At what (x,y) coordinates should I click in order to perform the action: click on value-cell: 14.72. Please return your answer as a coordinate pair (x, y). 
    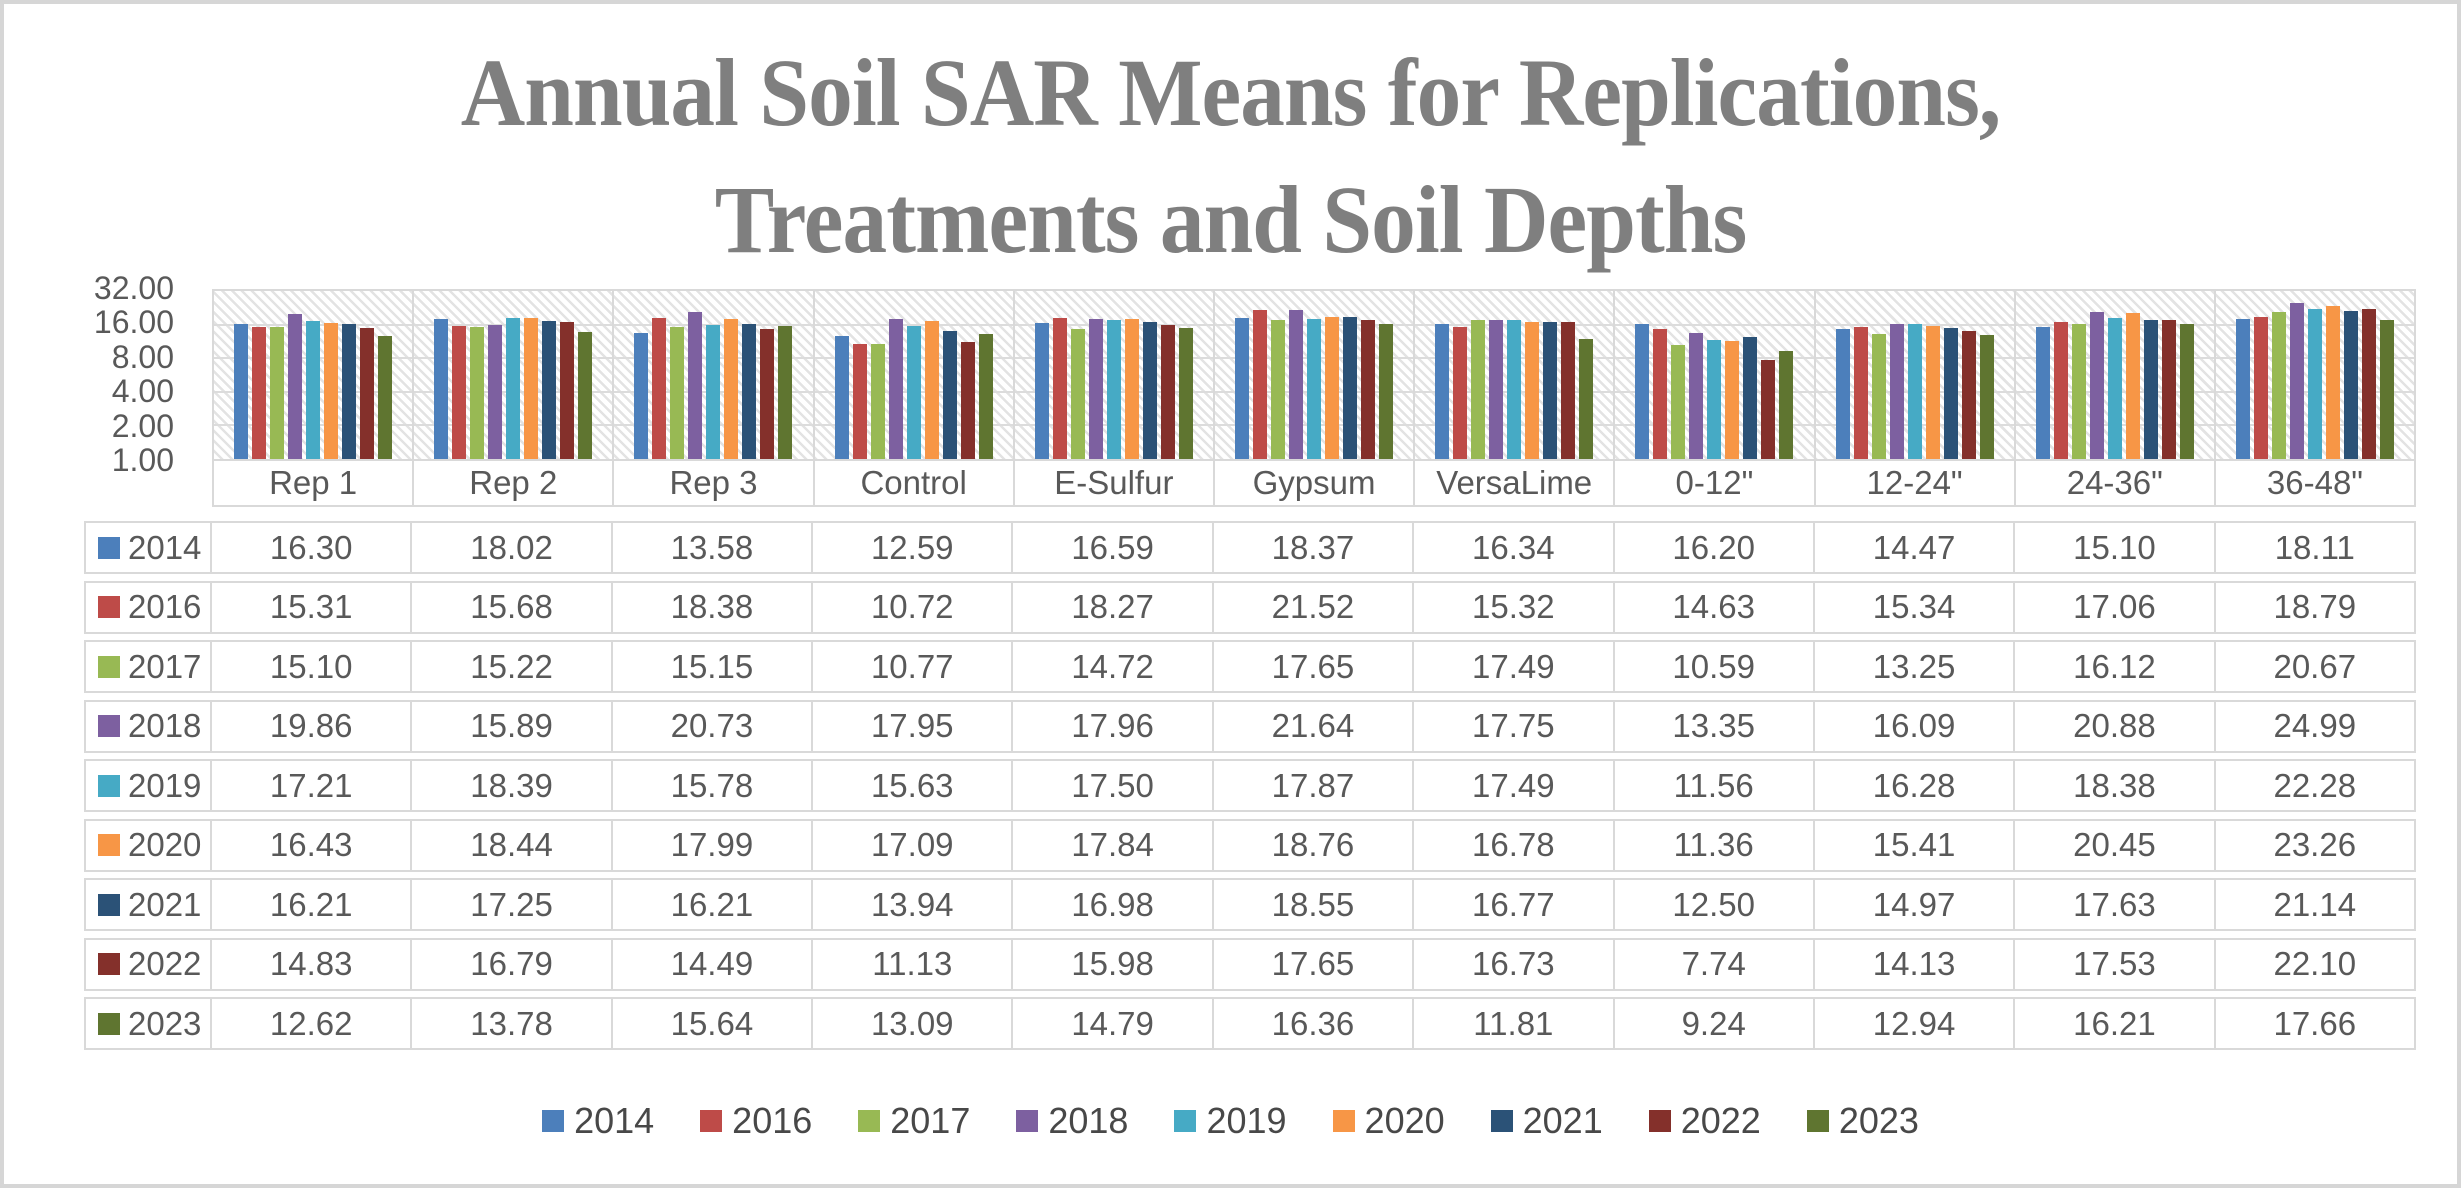
    Looking at the image, I should click on (1113, 666).